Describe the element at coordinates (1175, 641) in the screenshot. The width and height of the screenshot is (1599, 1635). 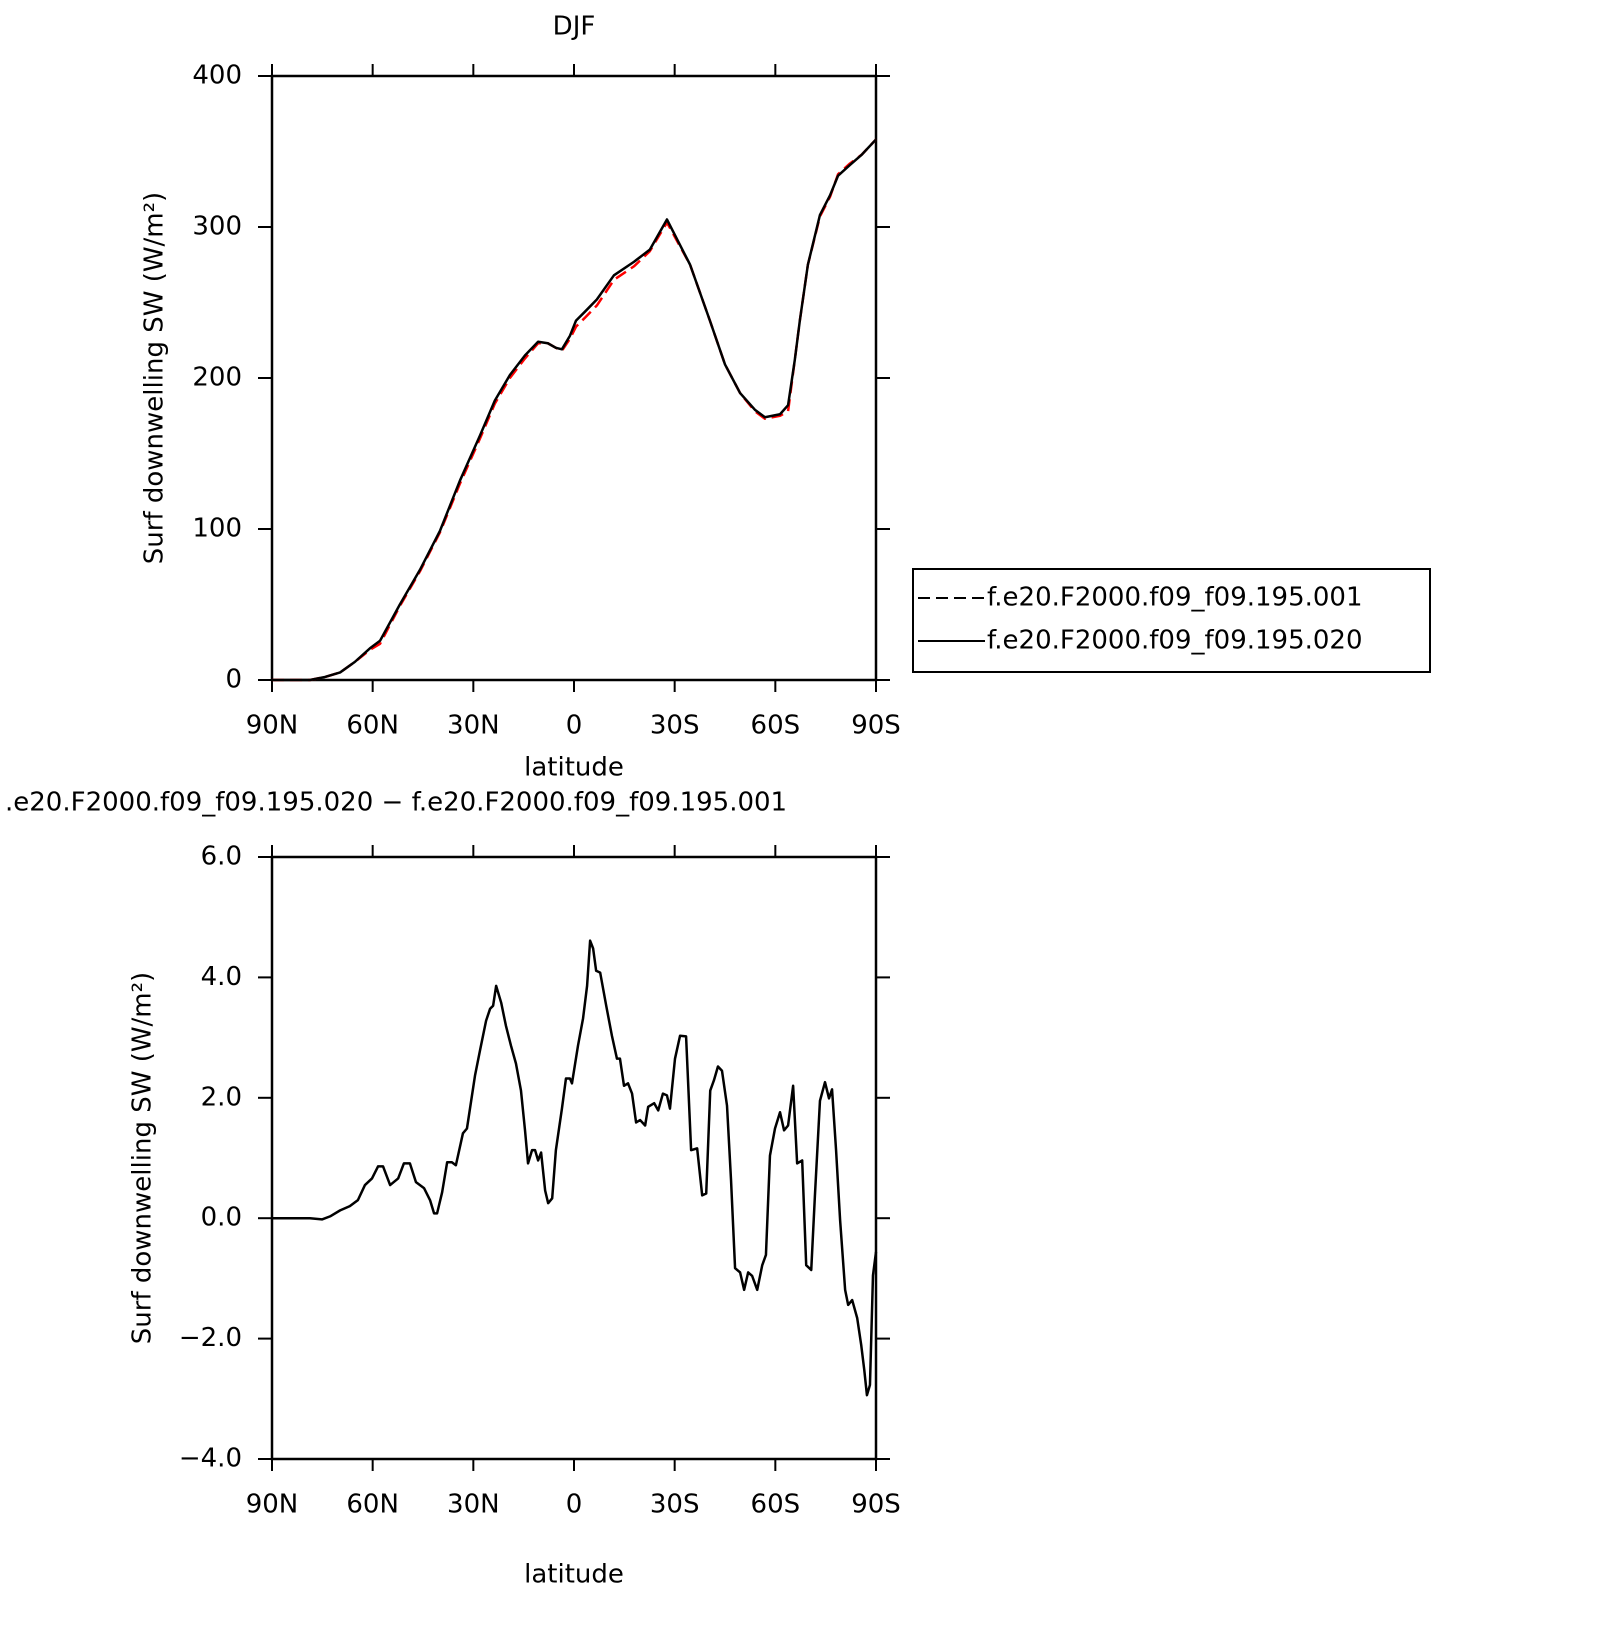
I see `legend-label: f.e20.F2000.f09_f09.195.020` at that location.